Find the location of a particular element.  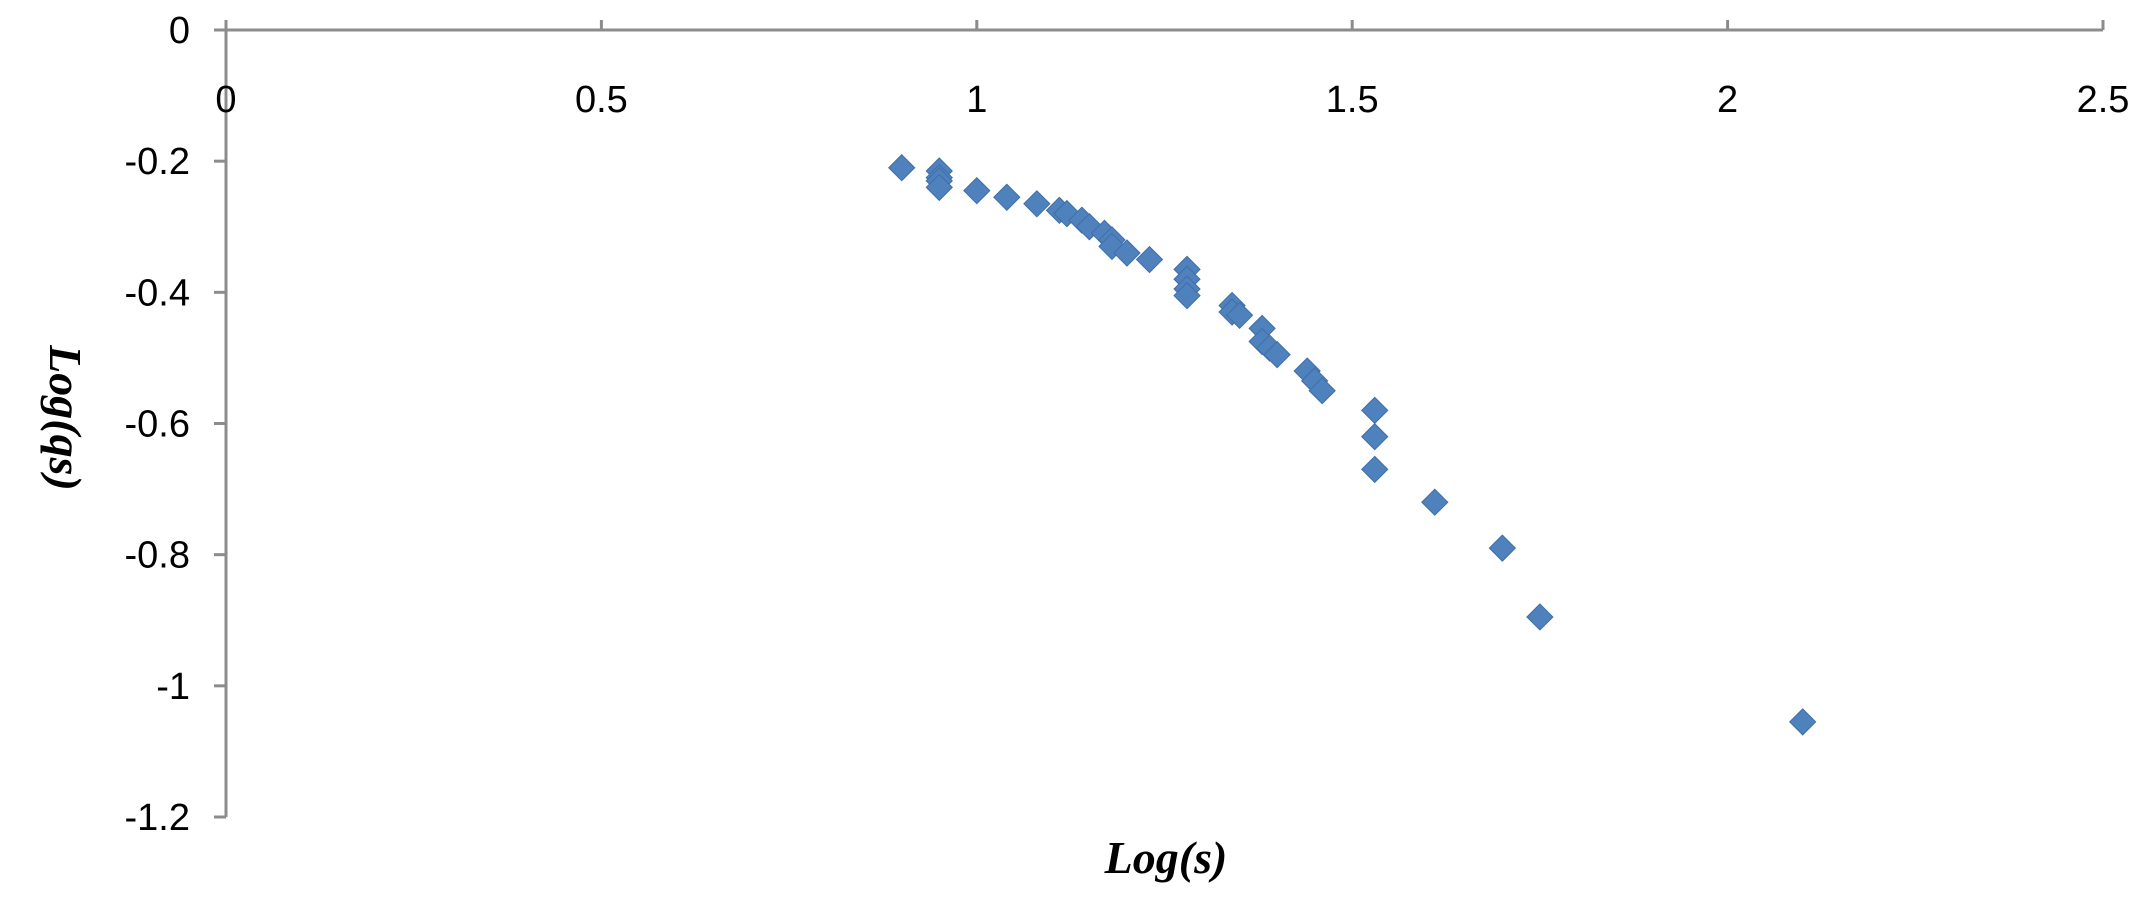

y-axis-title: Log(qs) is located at coordinates (65, 417).